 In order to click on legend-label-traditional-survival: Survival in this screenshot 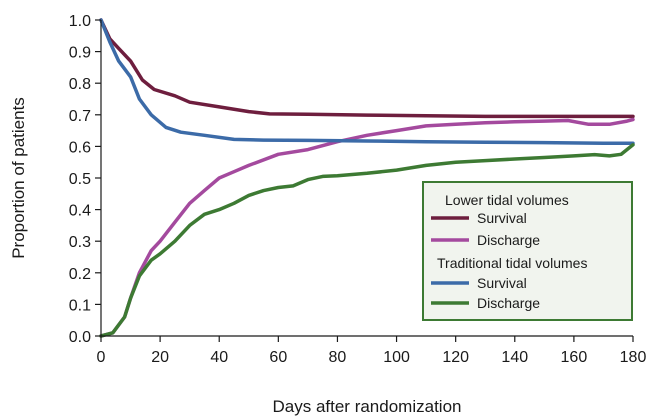, I will do `click(502, 283)`.